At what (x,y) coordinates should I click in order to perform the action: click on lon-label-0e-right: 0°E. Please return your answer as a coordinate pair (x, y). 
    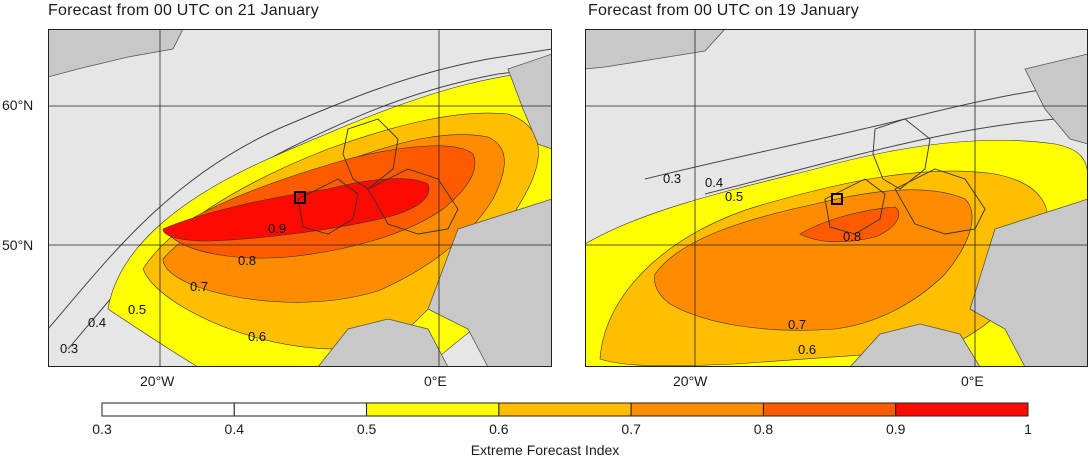
    Looking at the image, I should click on (972, 381).